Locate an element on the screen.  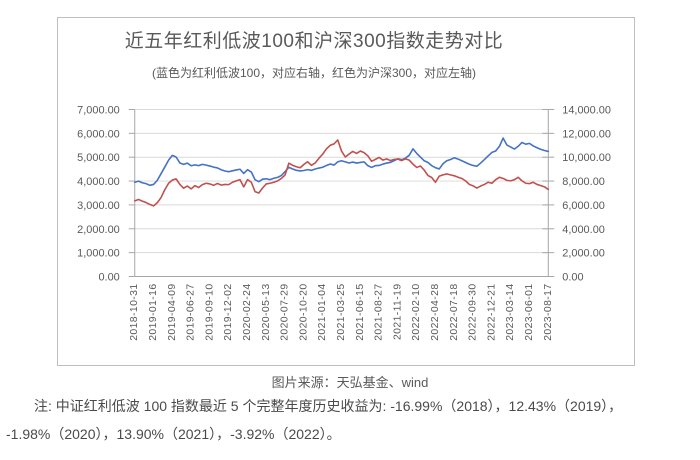
x-axis-label: 2019-09-10 is located at coordinates (209, 311).